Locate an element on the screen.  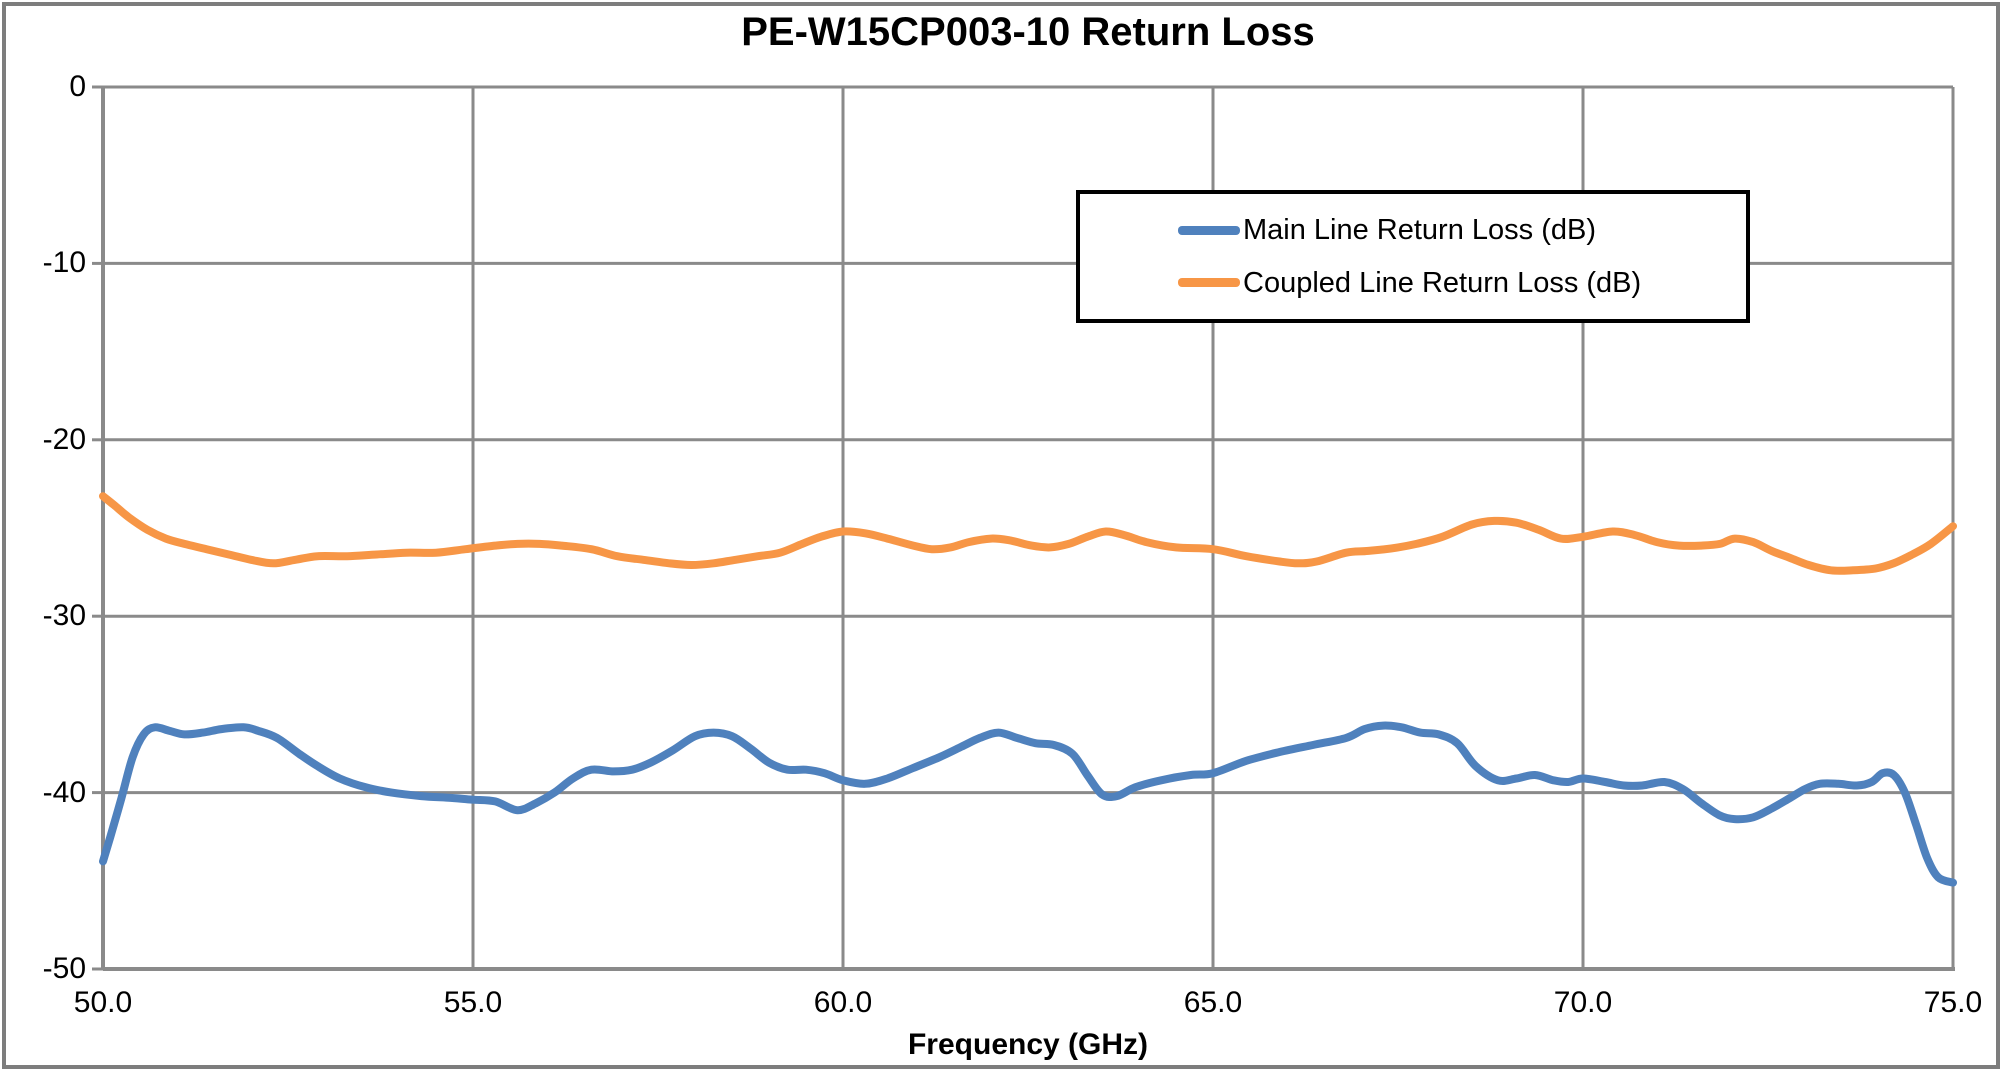
y-tick-label: -30 is located at coordinates (64, 616).